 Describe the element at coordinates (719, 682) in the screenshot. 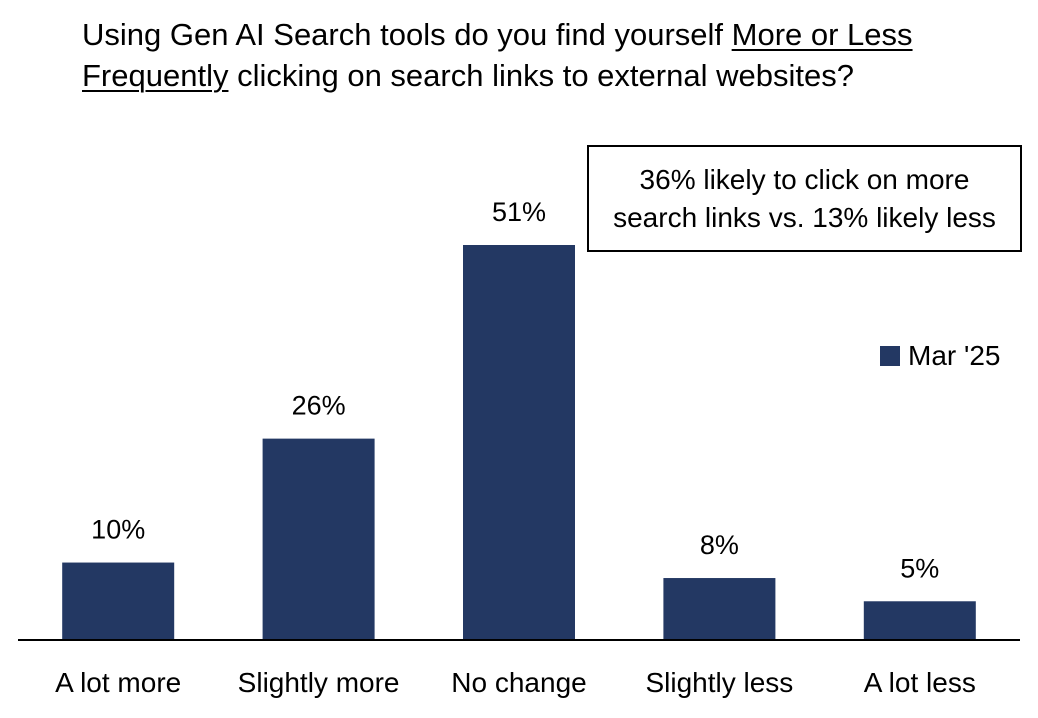

I see `category-label: Slightly less` at that location.